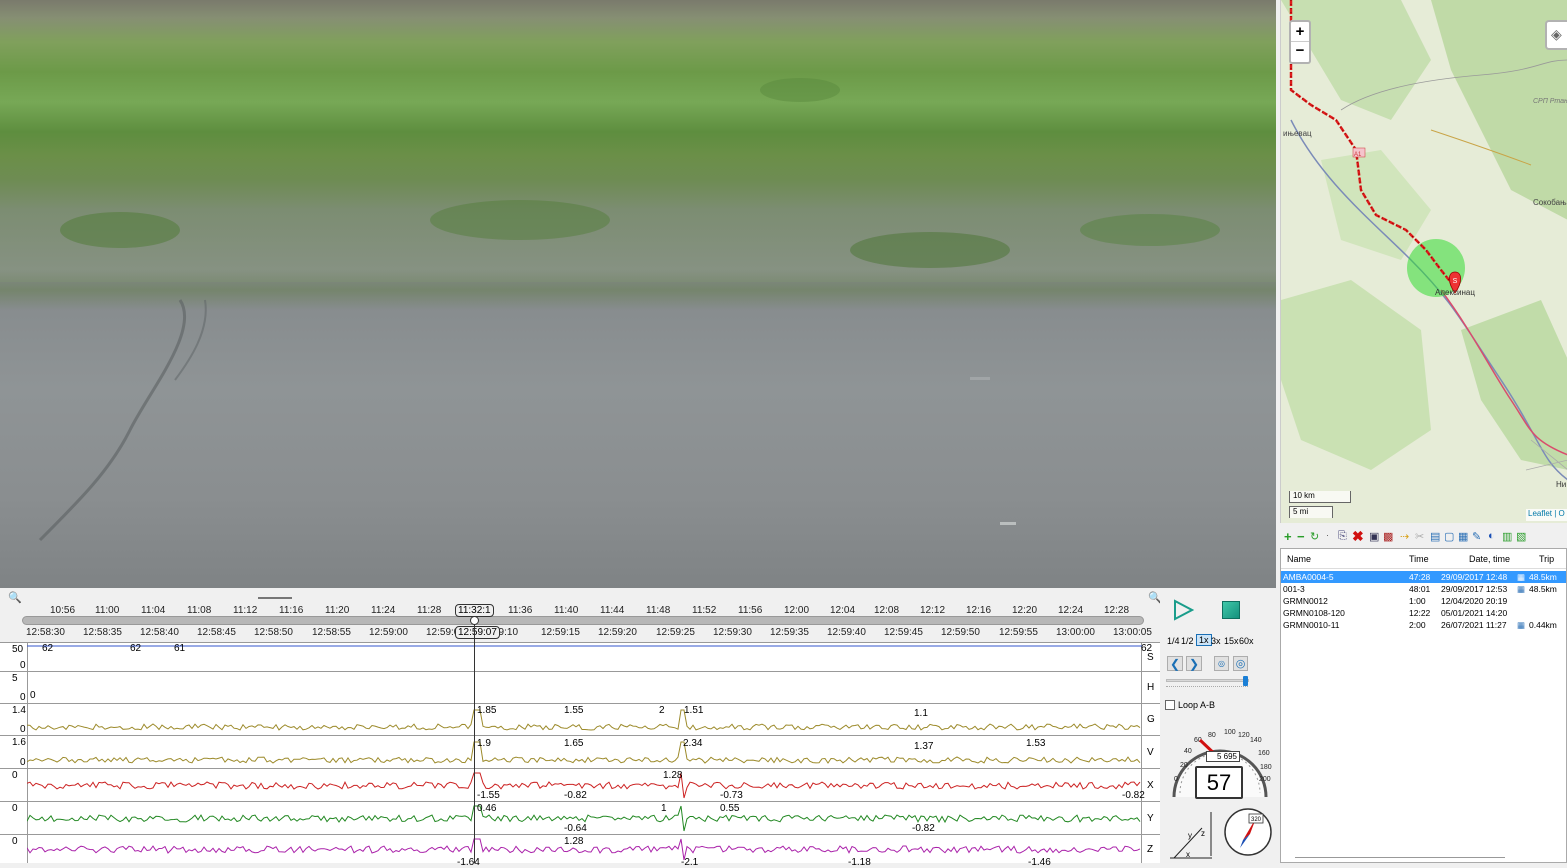 The width and height of the screenshot is (1567, 868). What do you see at coordinates (1423, 589) in the screenshot?
I see `list-item: 001-3 48:01 29/09/2017 12:53 48.5km ▦` at bounding box center [1423, 589].